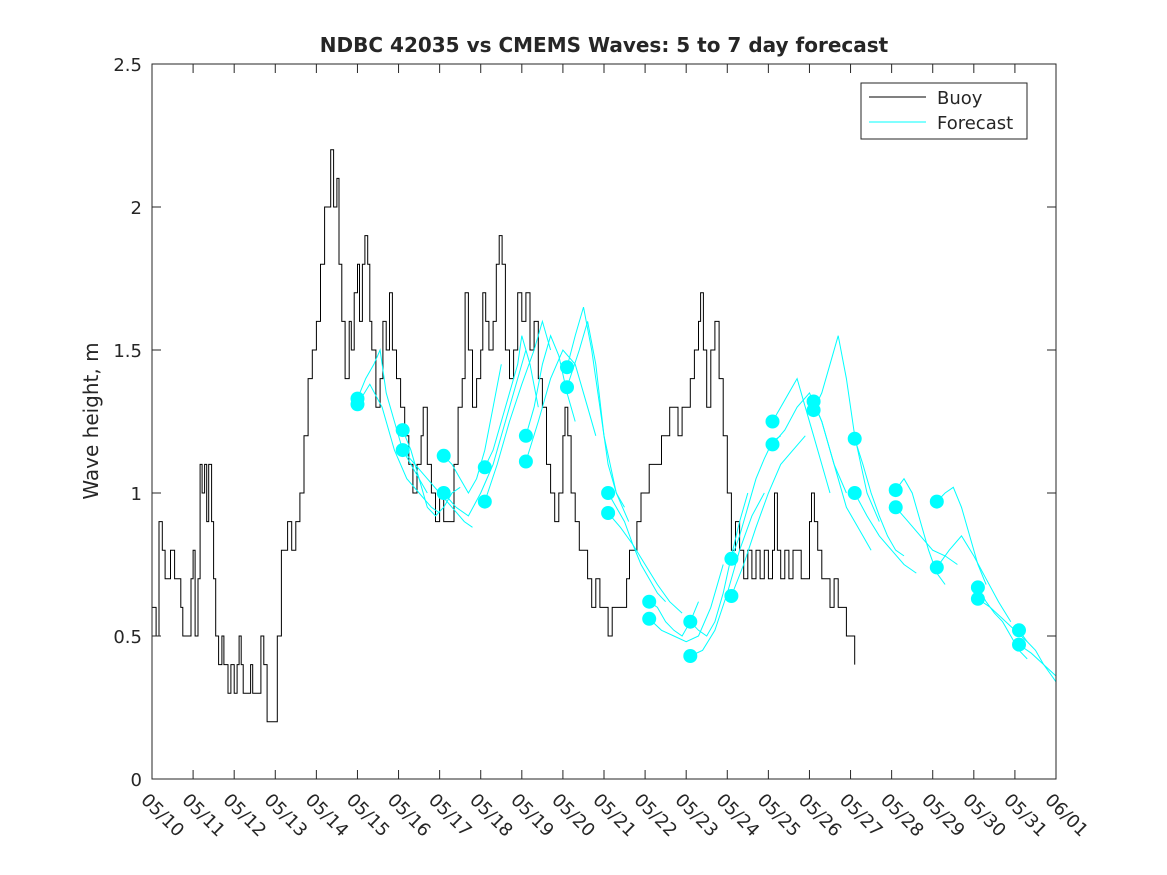 Image resolution: width=1167 pixels, height=875 pixels. Describe the element at coordinates (127, 65) in the screenshot. I see `y-tick-label: 2.5` at that location.